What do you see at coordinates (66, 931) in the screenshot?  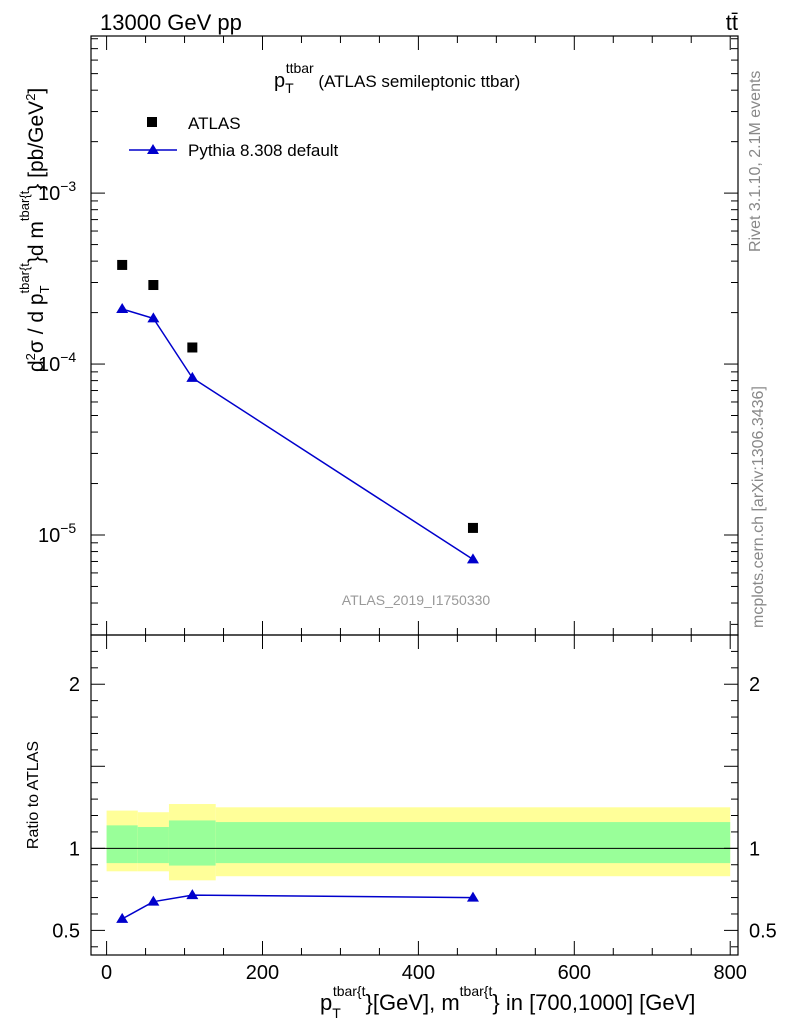 I see `ratio-y-tick-label: 0.5` at bounding box center [66, 931].